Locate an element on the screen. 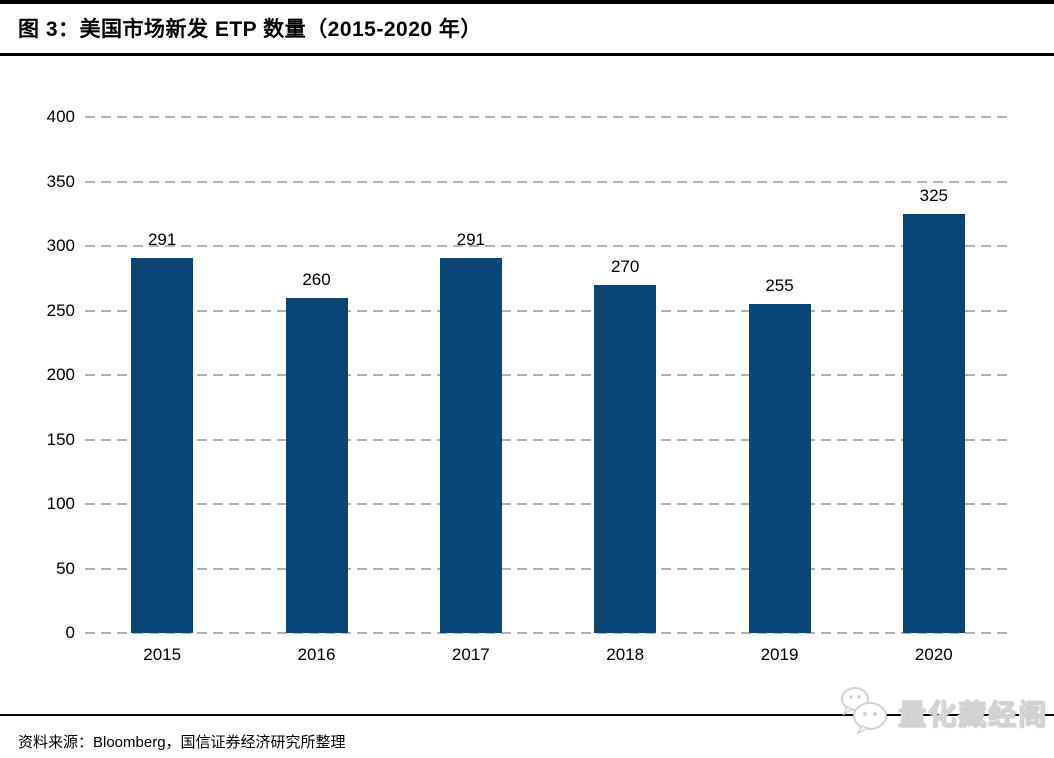  x-tick-label: 2017 is located at coordinates (470, 654).